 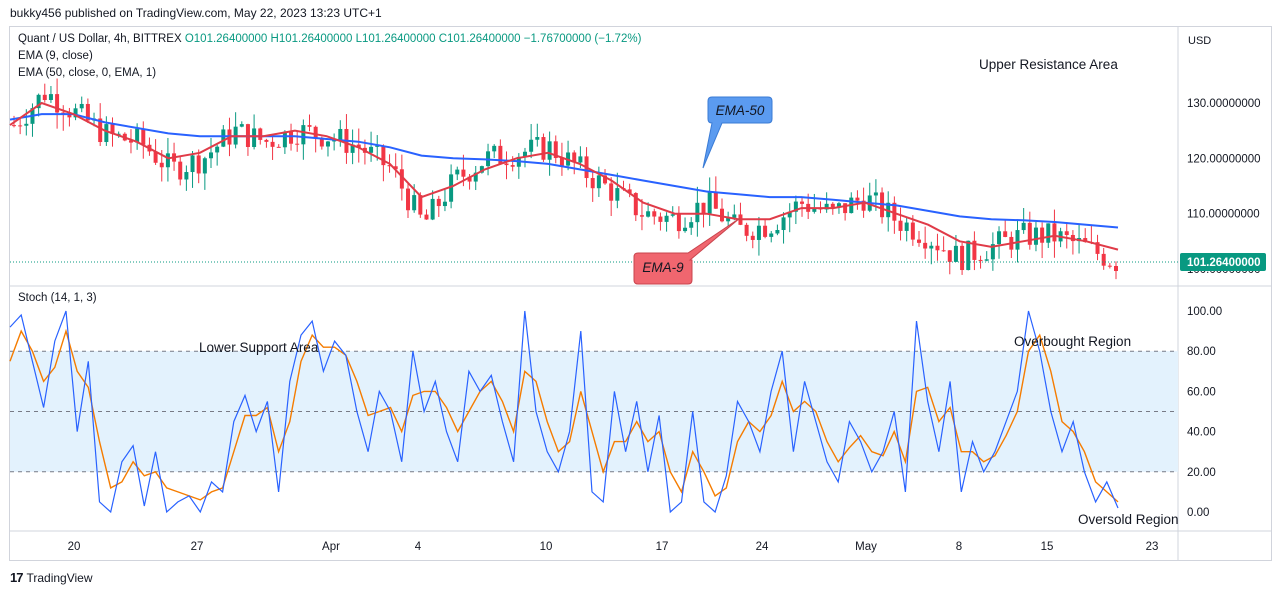 I want to click on price-tick-label: 120.00000000, so click(x=1224, y=159).